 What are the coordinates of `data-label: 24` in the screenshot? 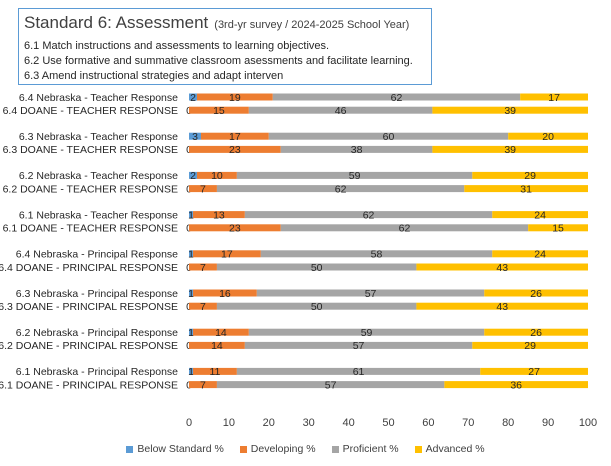 It's located at (540, 215).